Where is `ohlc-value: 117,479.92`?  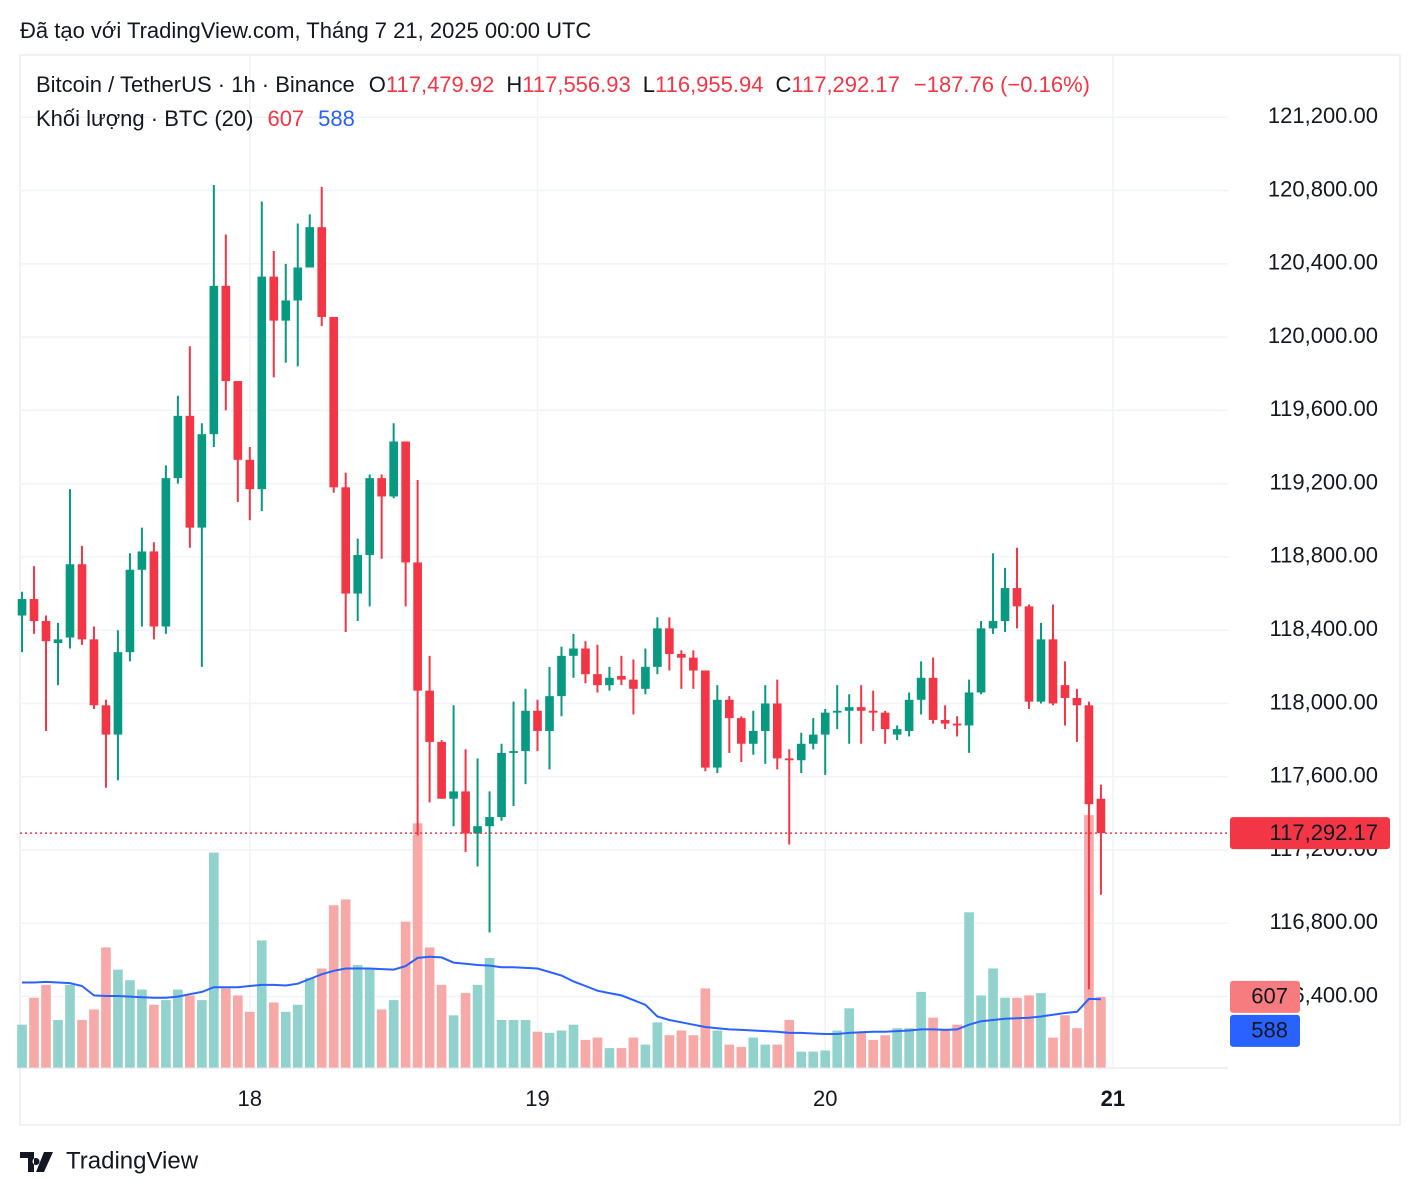 ohlc-value: 117,479.92 is located at coordinates (440, 84).